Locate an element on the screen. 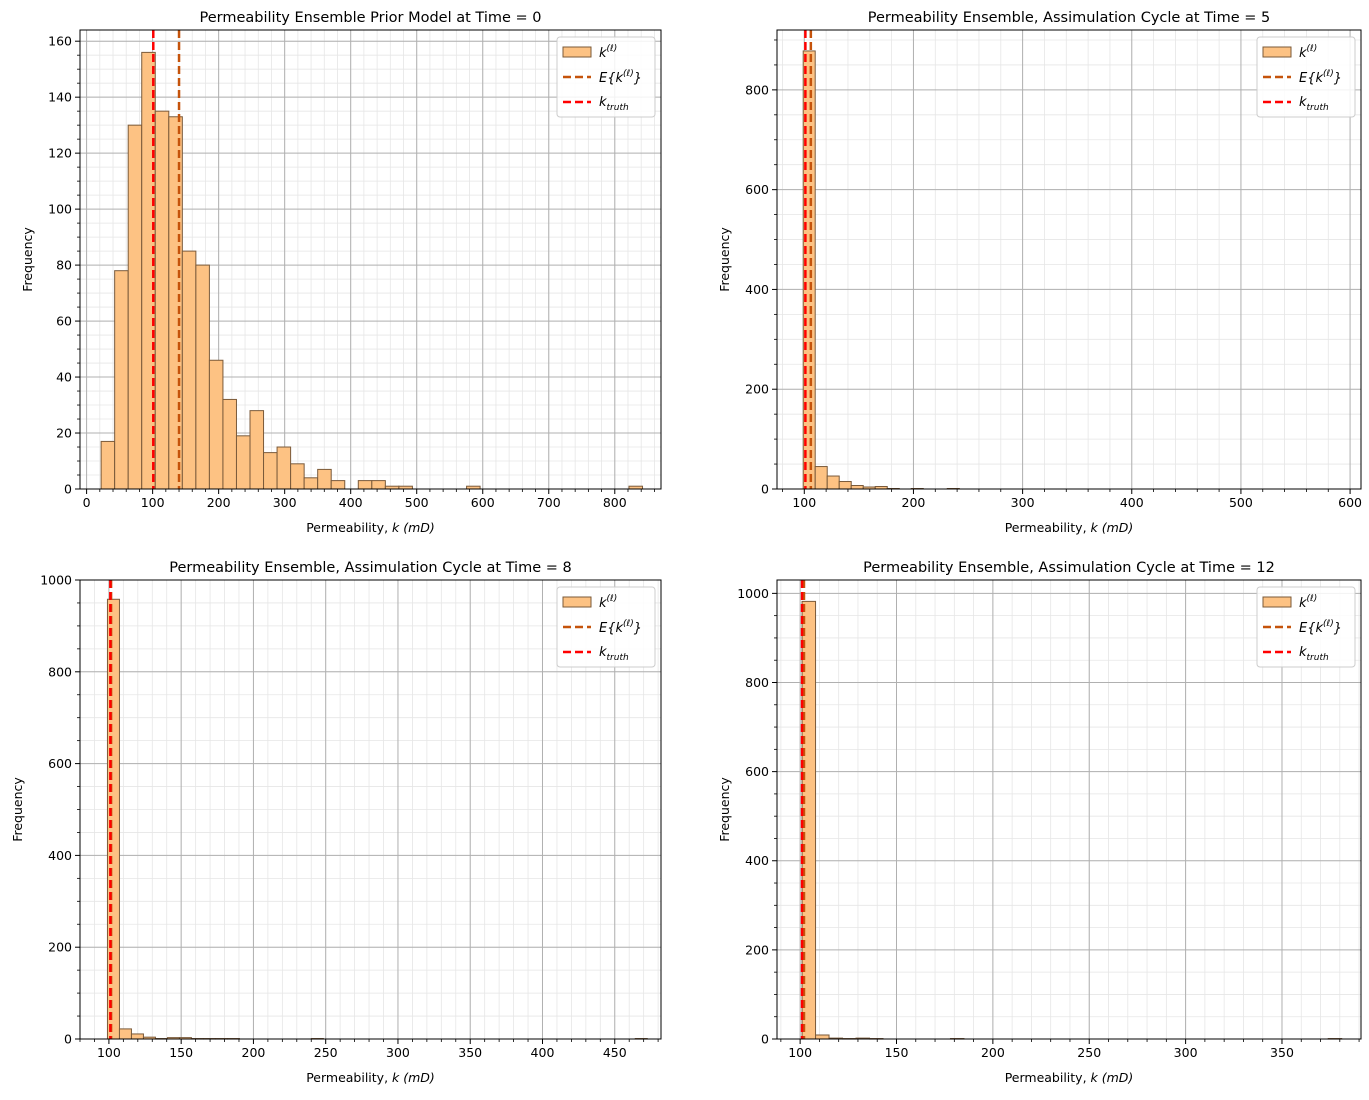 Image resolution: width=1369 pixels, height=1100 pixels. x-axis: 0 100 200 300 400 500 600 700 800 is located at coordinates (369, 499).